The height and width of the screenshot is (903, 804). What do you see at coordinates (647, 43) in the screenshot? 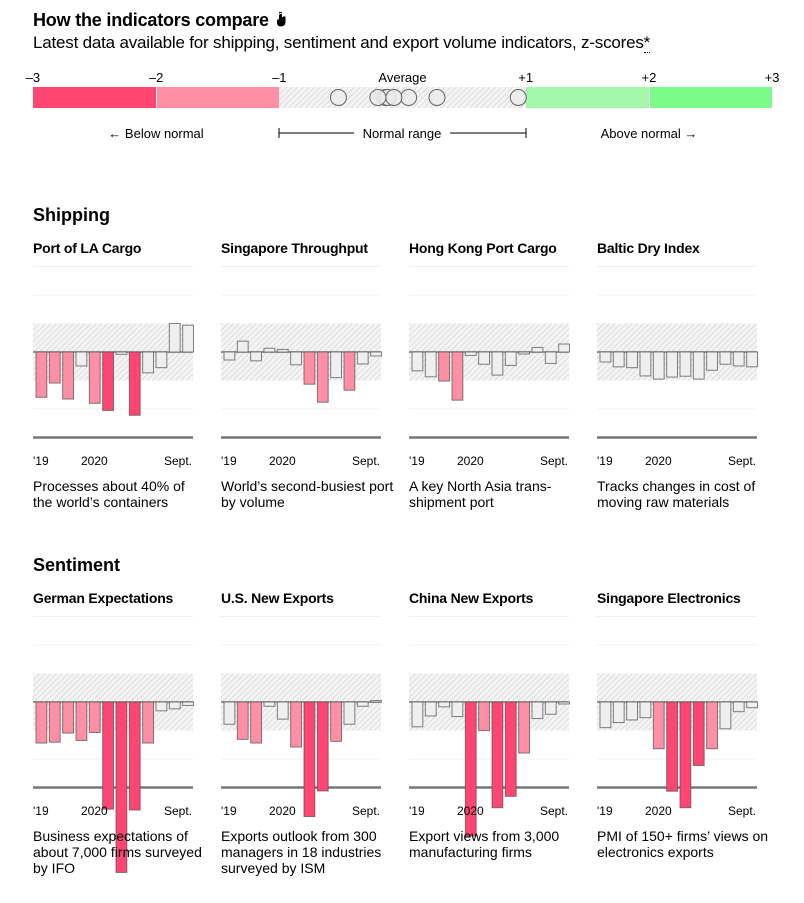
I see `footnote-link: *` at bounding box center [647, 43].